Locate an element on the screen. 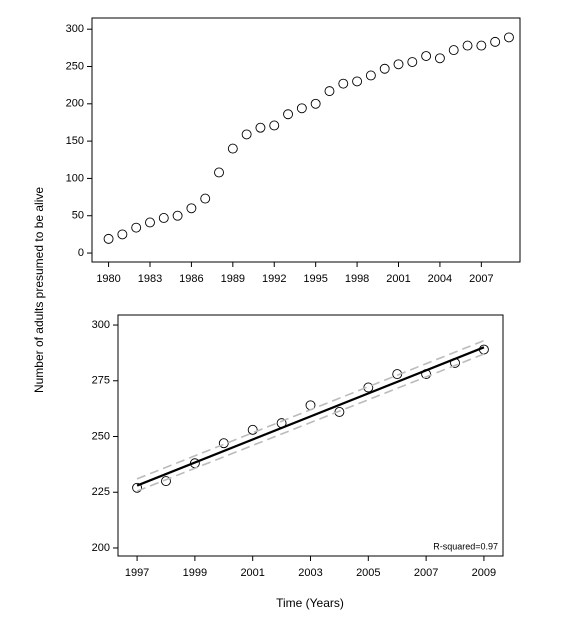  y-tick-label: 100 is located at coordinates (75, 178).